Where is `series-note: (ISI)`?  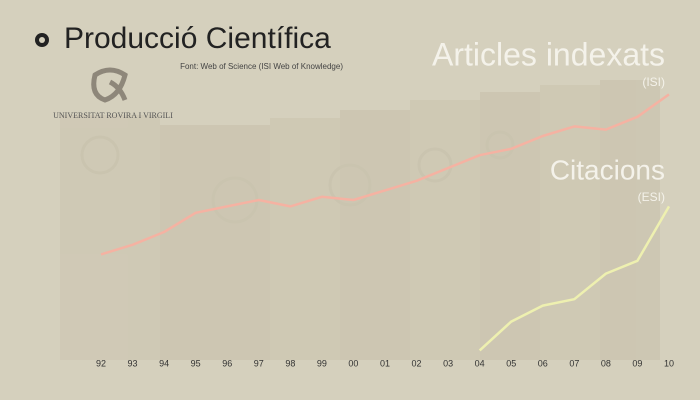 series-note: (ISI) is located at coordinates (653, 82).